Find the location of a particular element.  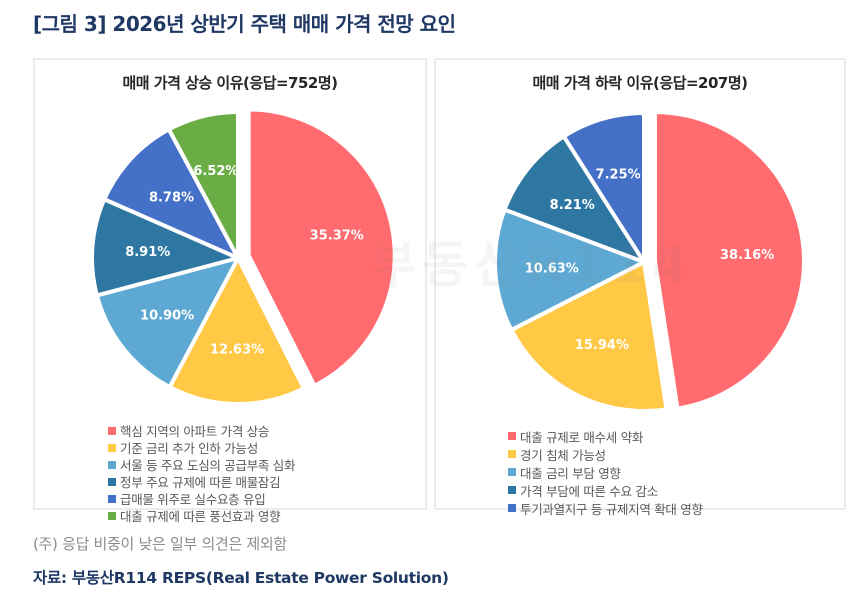

legend-item: 투기과열지구 등 규제지역 확대 영향 is located at coordinates (605, 508).